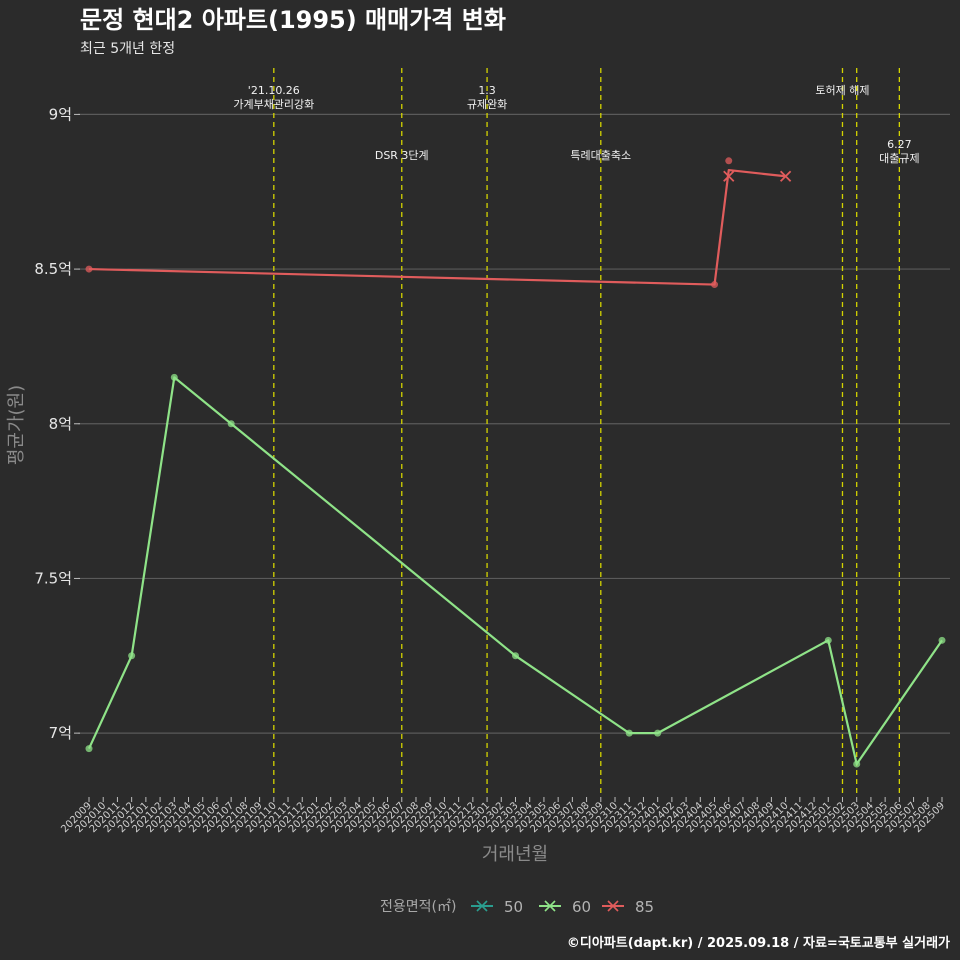 The width and height of the screenshot is (960, 960). I want to click on y-tick-label: 8억, so click(60, 424).